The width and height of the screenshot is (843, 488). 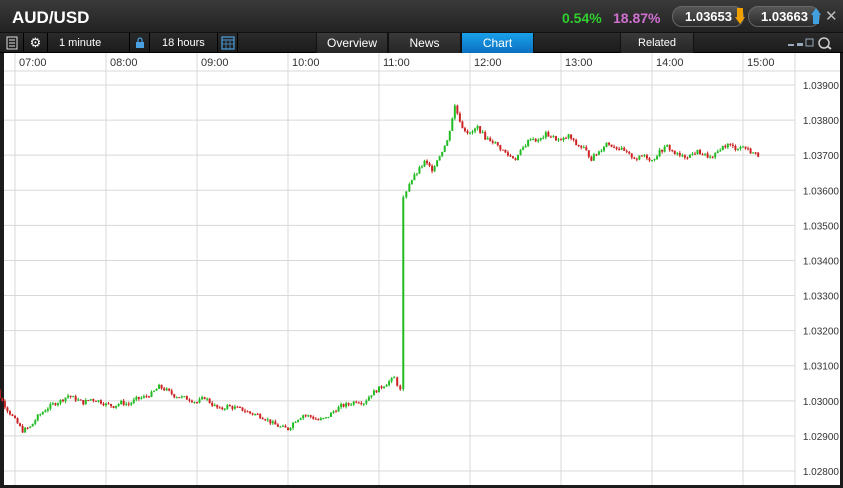 What do you see at coordinates (228, 43) in the screenshot?
I see `calendar-icon` at bounding box center [228, 43].